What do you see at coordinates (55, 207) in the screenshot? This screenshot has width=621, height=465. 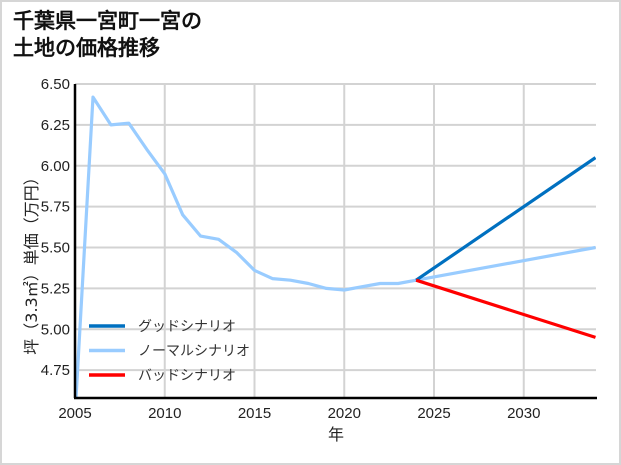 I see `y-tick-label: 5.75` at bounding box center [55, 207].